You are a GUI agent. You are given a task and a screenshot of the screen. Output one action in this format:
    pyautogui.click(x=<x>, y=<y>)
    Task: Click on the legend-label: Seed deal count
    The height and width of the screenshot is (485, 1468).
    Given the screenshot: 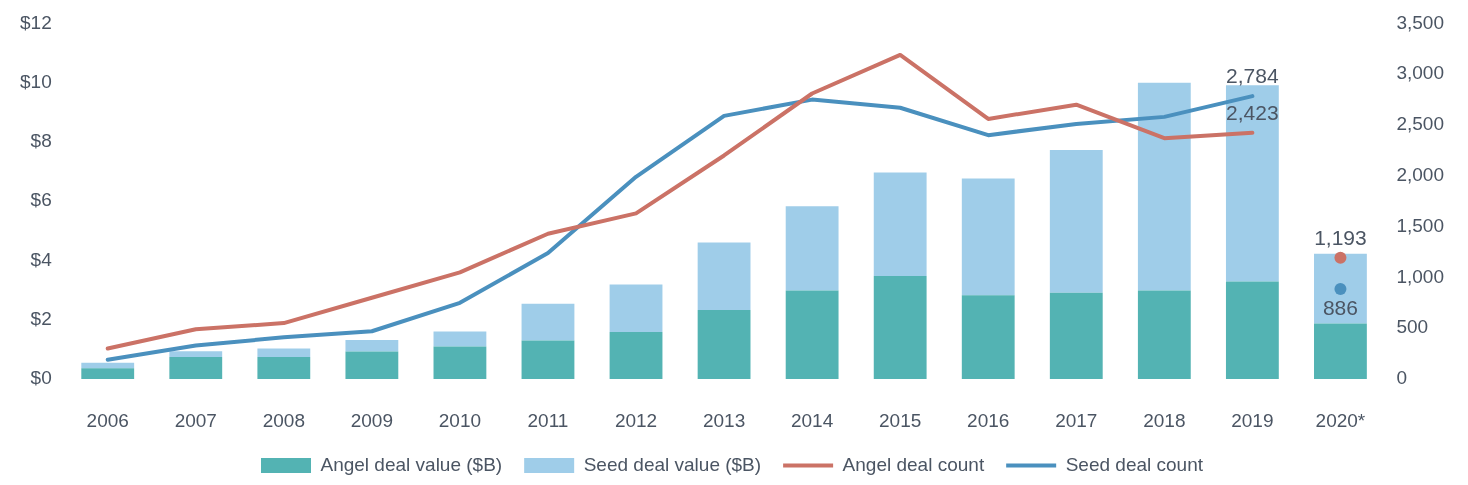 What is the action you would take?
    pyautogui.click(x=1134, y=464)
    